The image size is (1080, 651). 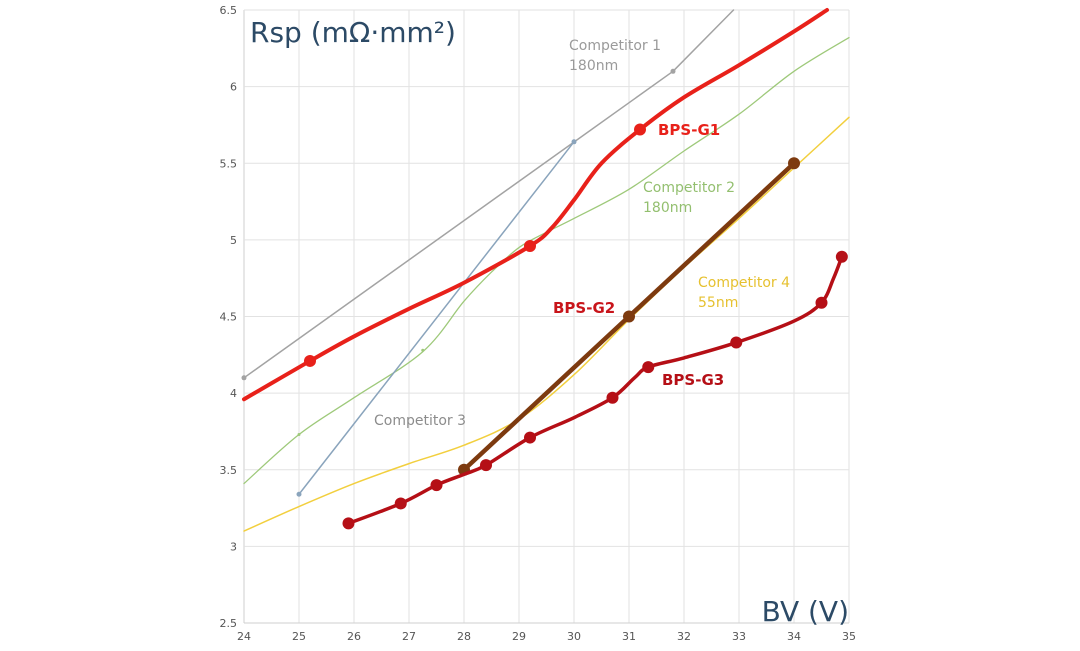 I want to click on label-competitor-2: Competitor 2 180nm, so click(x=691, y=198).